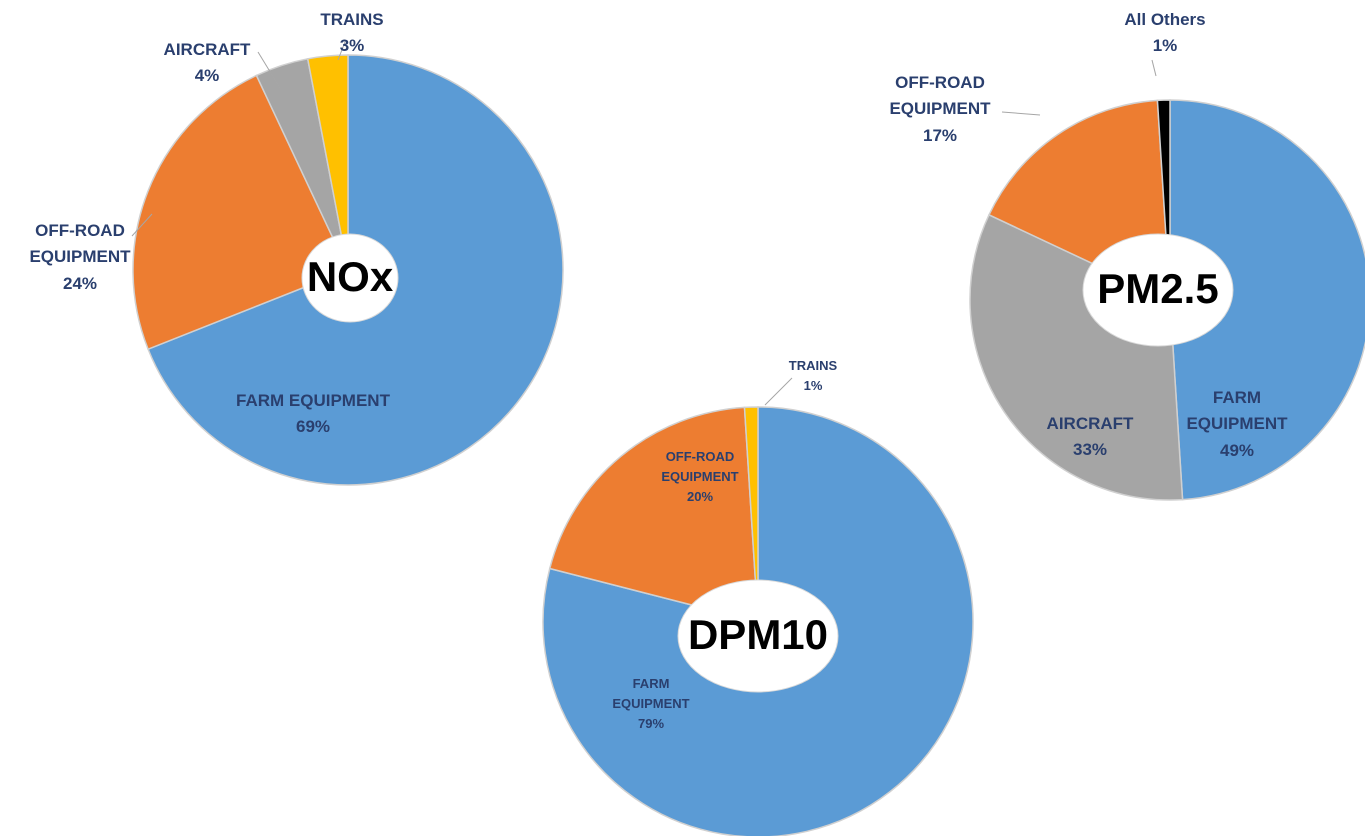 The image size is (1365, 836). Describe the element at coordinates (700, 497) in the screenshot. I see `value-label: 20%` at that location.